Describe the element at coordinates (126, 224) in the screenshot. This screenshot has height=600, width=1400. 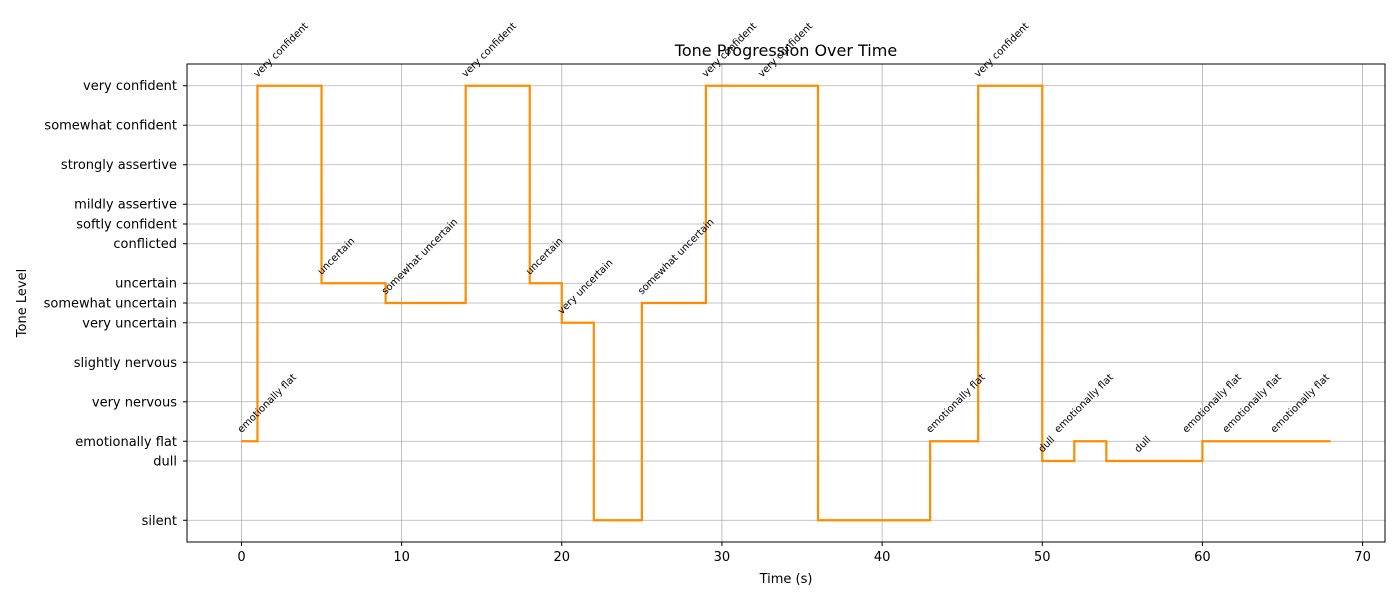
I see `y-tick-label: softly confident` at that location.